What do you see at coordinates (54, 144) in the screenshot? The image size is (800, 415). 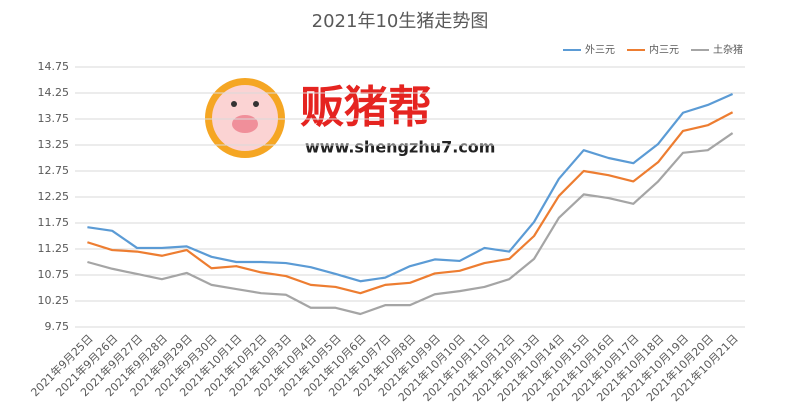 I see `y-tick-label: 13.25` at bounding box center [54, 144].